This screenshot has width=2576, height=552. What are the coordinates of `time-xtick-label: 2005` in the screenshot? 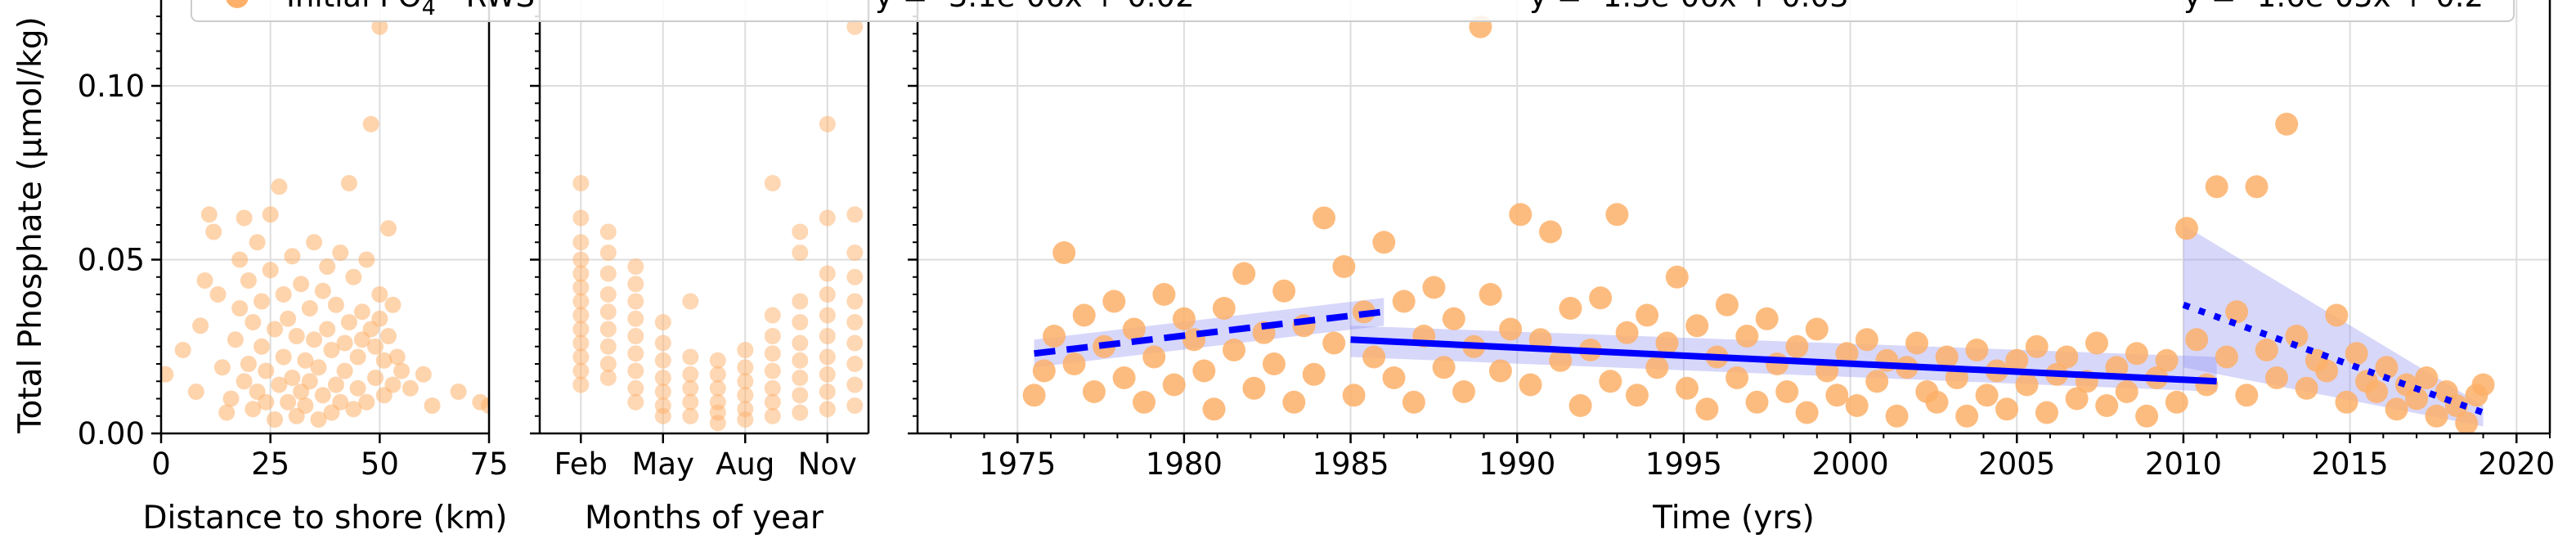 It's located at (2016, 465).